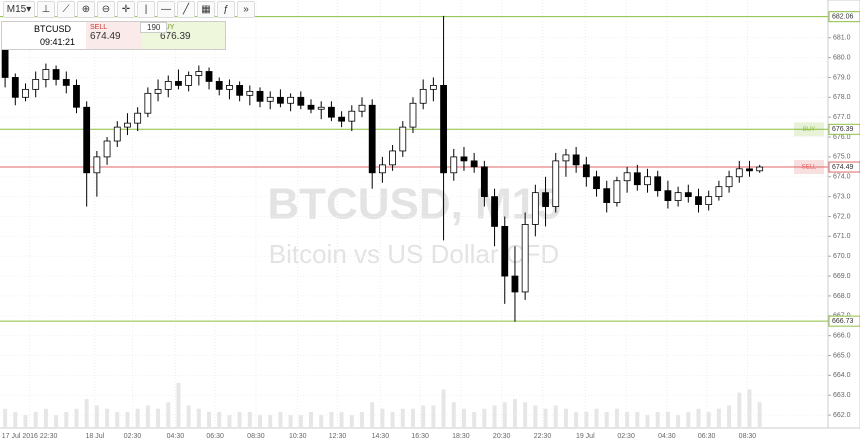 The width and height of the screenshot is (860, 443). Describe the element at coordinates (166, 9) in the screenshot. I see `tool-button: —` at that location.